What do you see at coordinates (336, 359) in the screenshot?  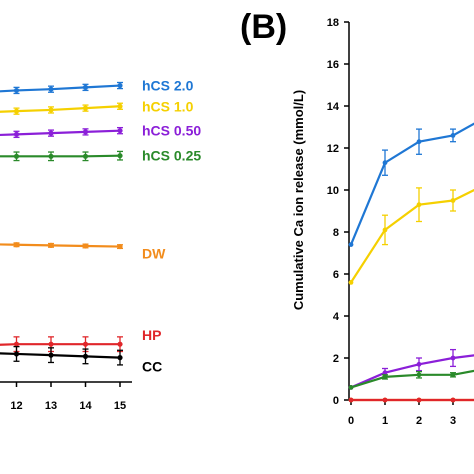 I see `panel-b-y-tick-label: 2` at bounding box center [336, 359].